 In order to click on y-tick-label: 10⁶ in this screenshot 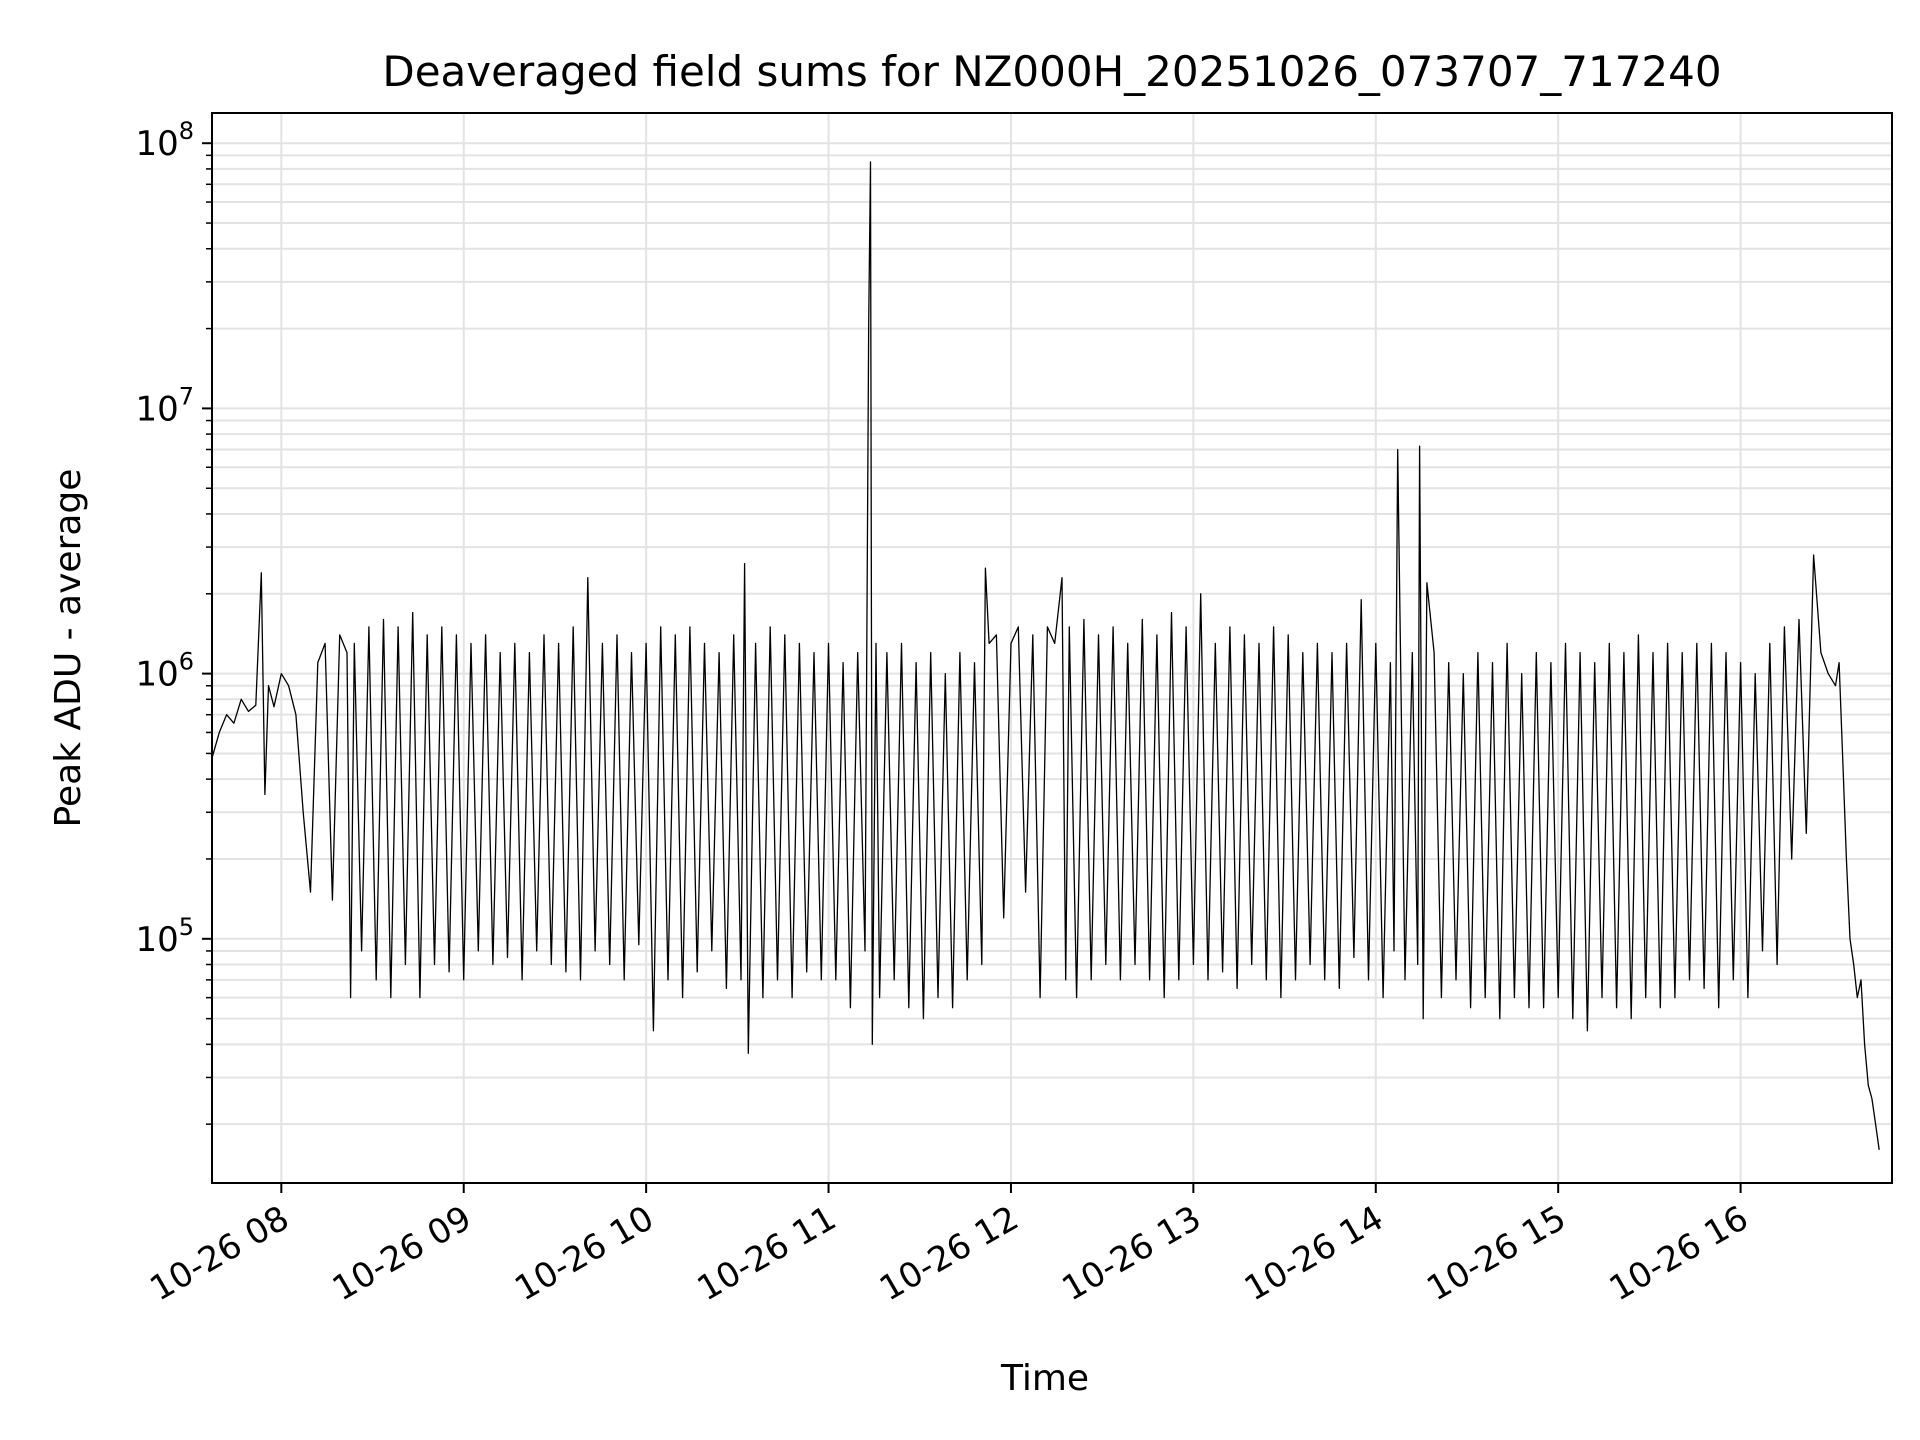, I will do `click(164, 671)`.